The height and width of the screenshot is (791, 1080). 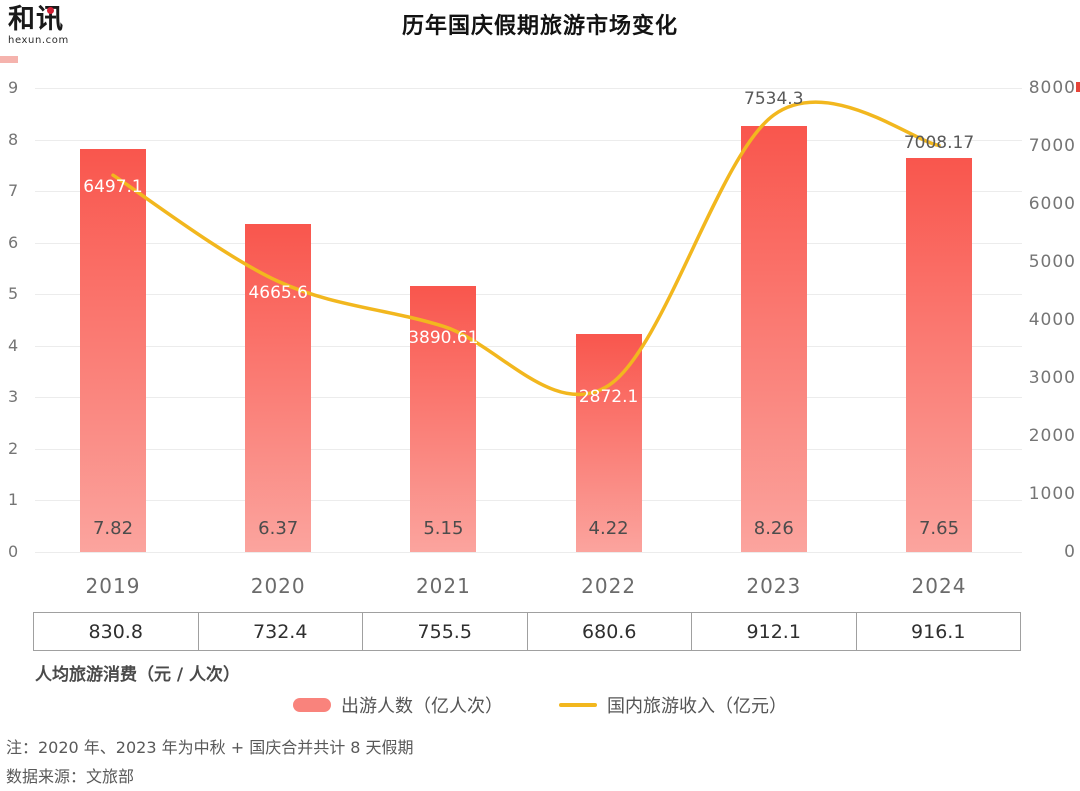 What do you see at coordinates (697, 706) in the screenshot?
I see `legend-label: 国内旅游收入（亿元）` at bounding box center [697, 706].